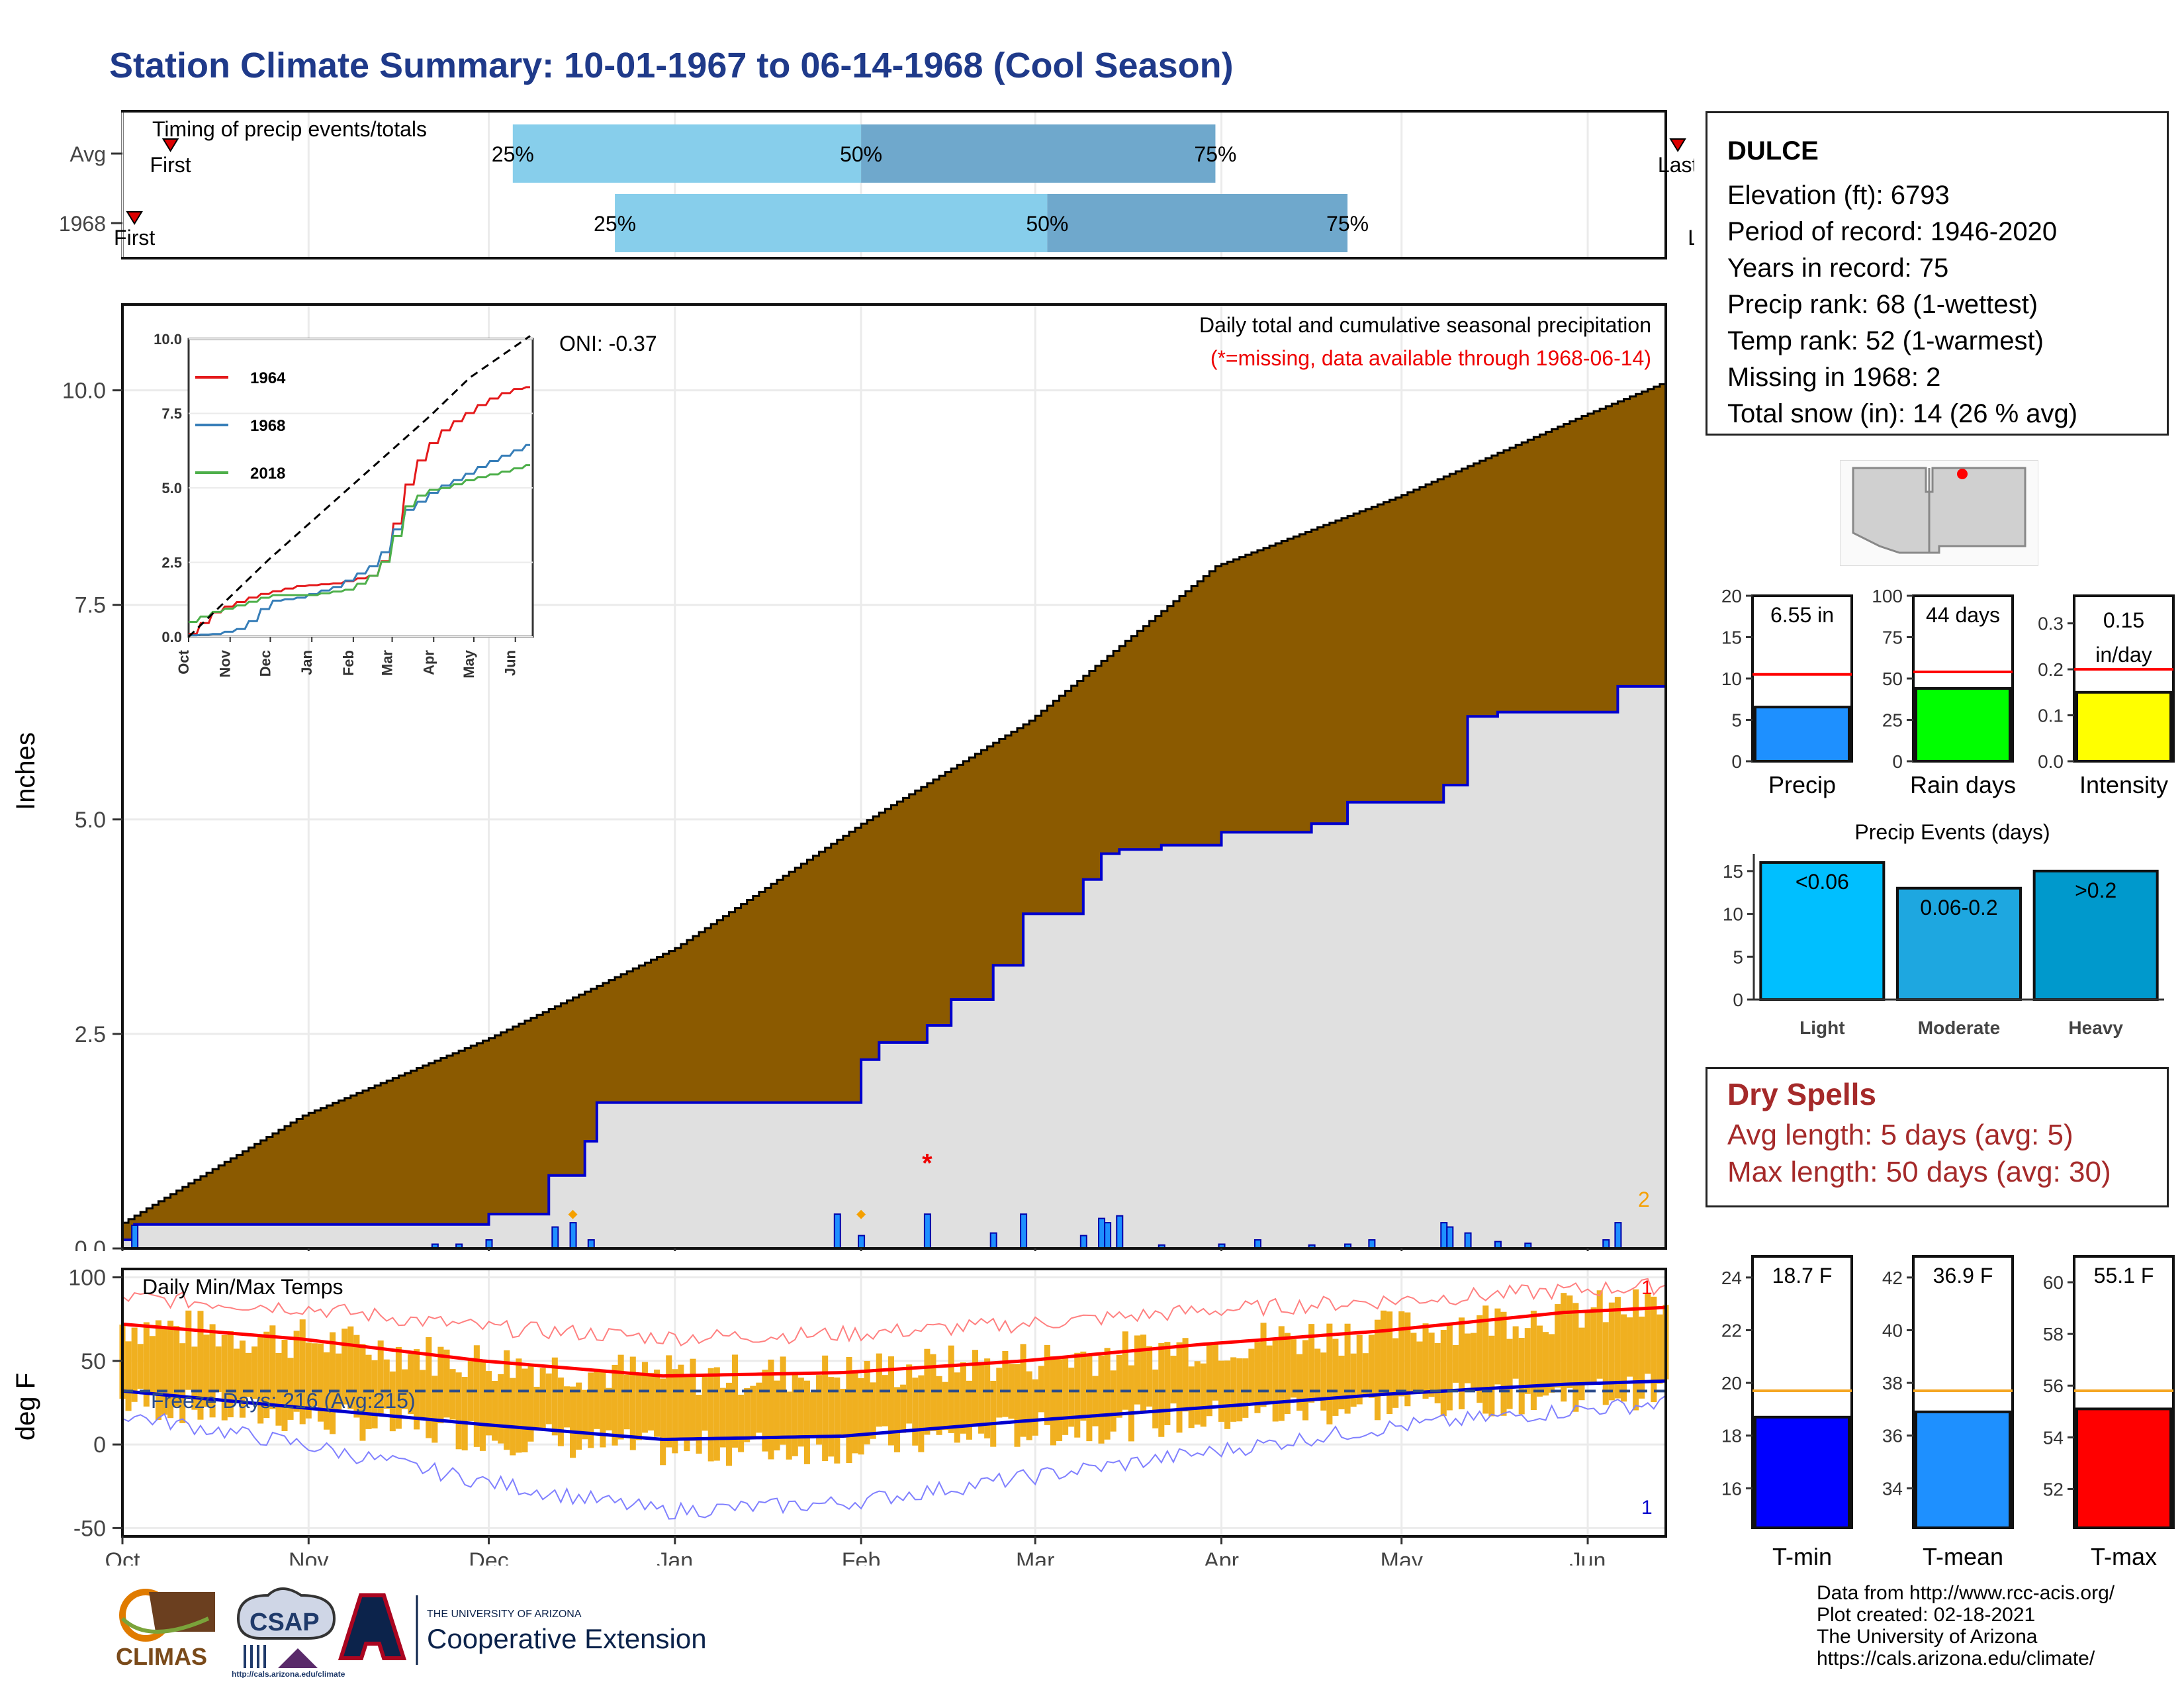  I want to click on summary-y-tick-label: 58, so click(2053, 1334).